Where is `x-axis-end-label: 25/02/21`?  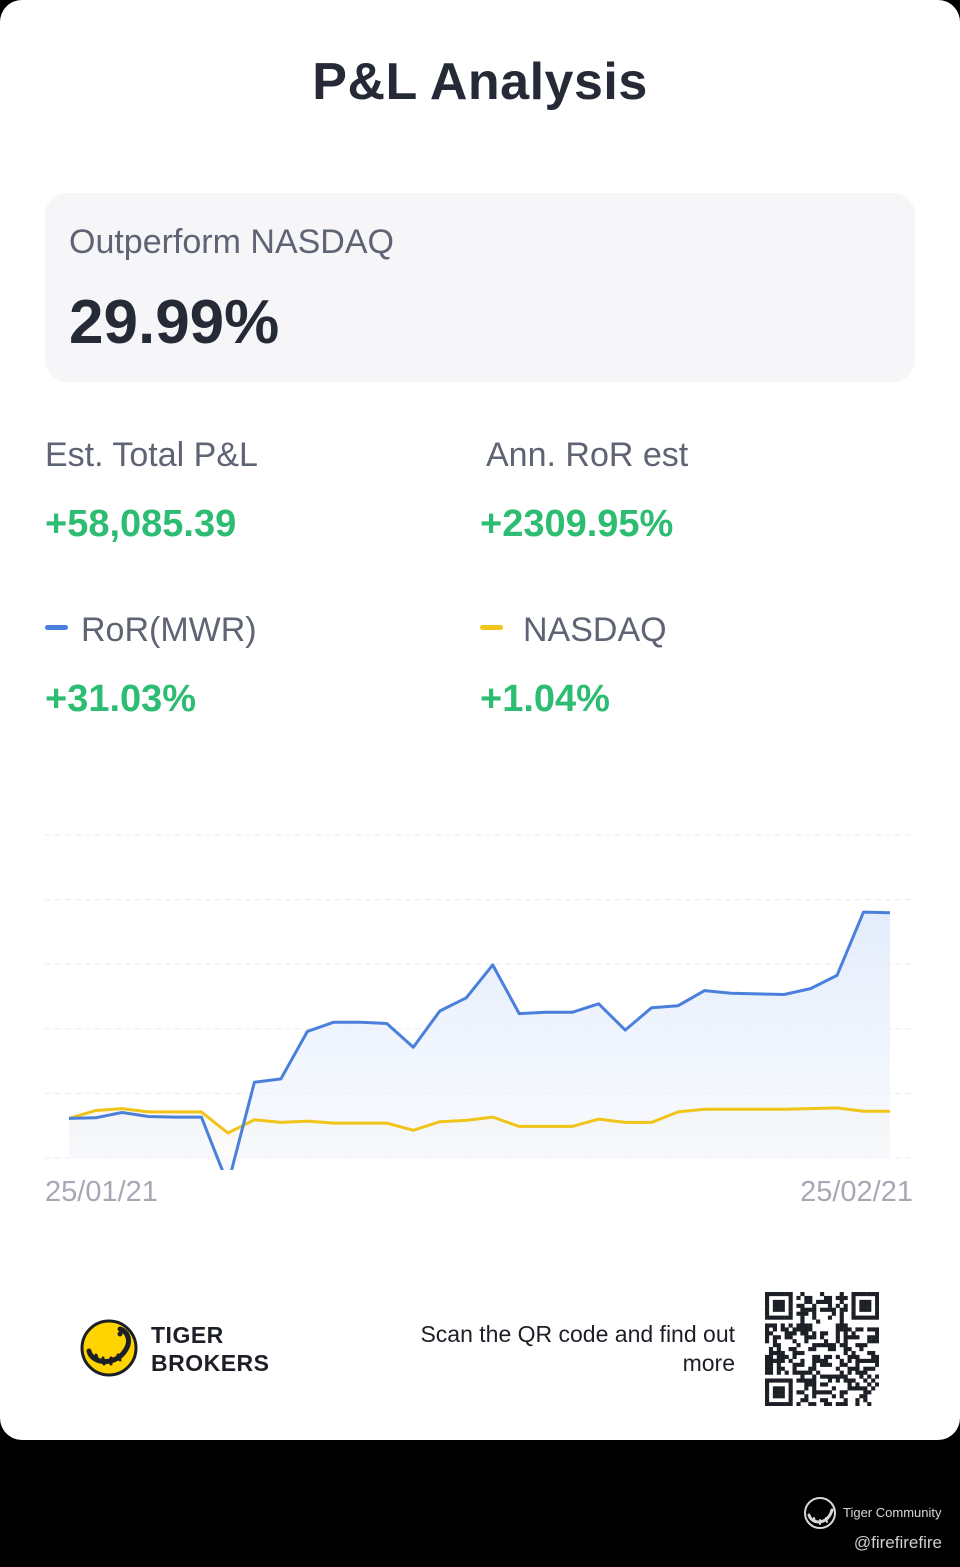 x-axis-end-label: 25/02/21 is located at coordinates (856, 1192).